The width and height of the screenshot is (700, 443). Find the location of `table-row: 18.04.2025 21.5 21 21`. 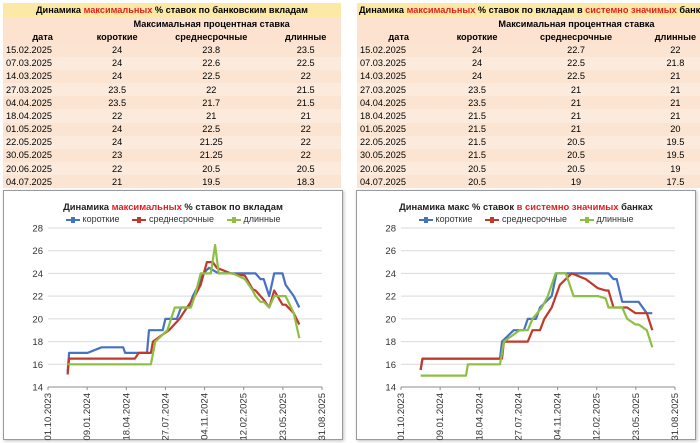

table-row: 18.04.2025 21.5 21 21 is located at coordinates (528, 116).